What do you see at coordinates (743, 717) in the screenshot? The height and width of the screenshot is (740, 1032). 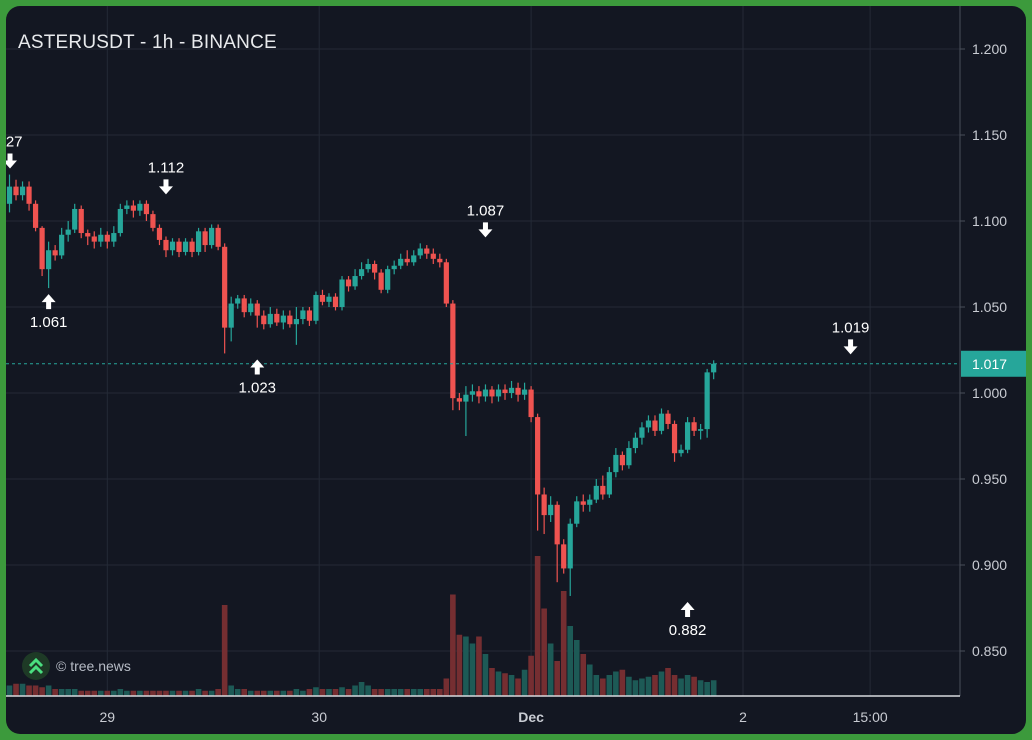 I see `time-tick-label: 2` at bounding box center [743, 717].